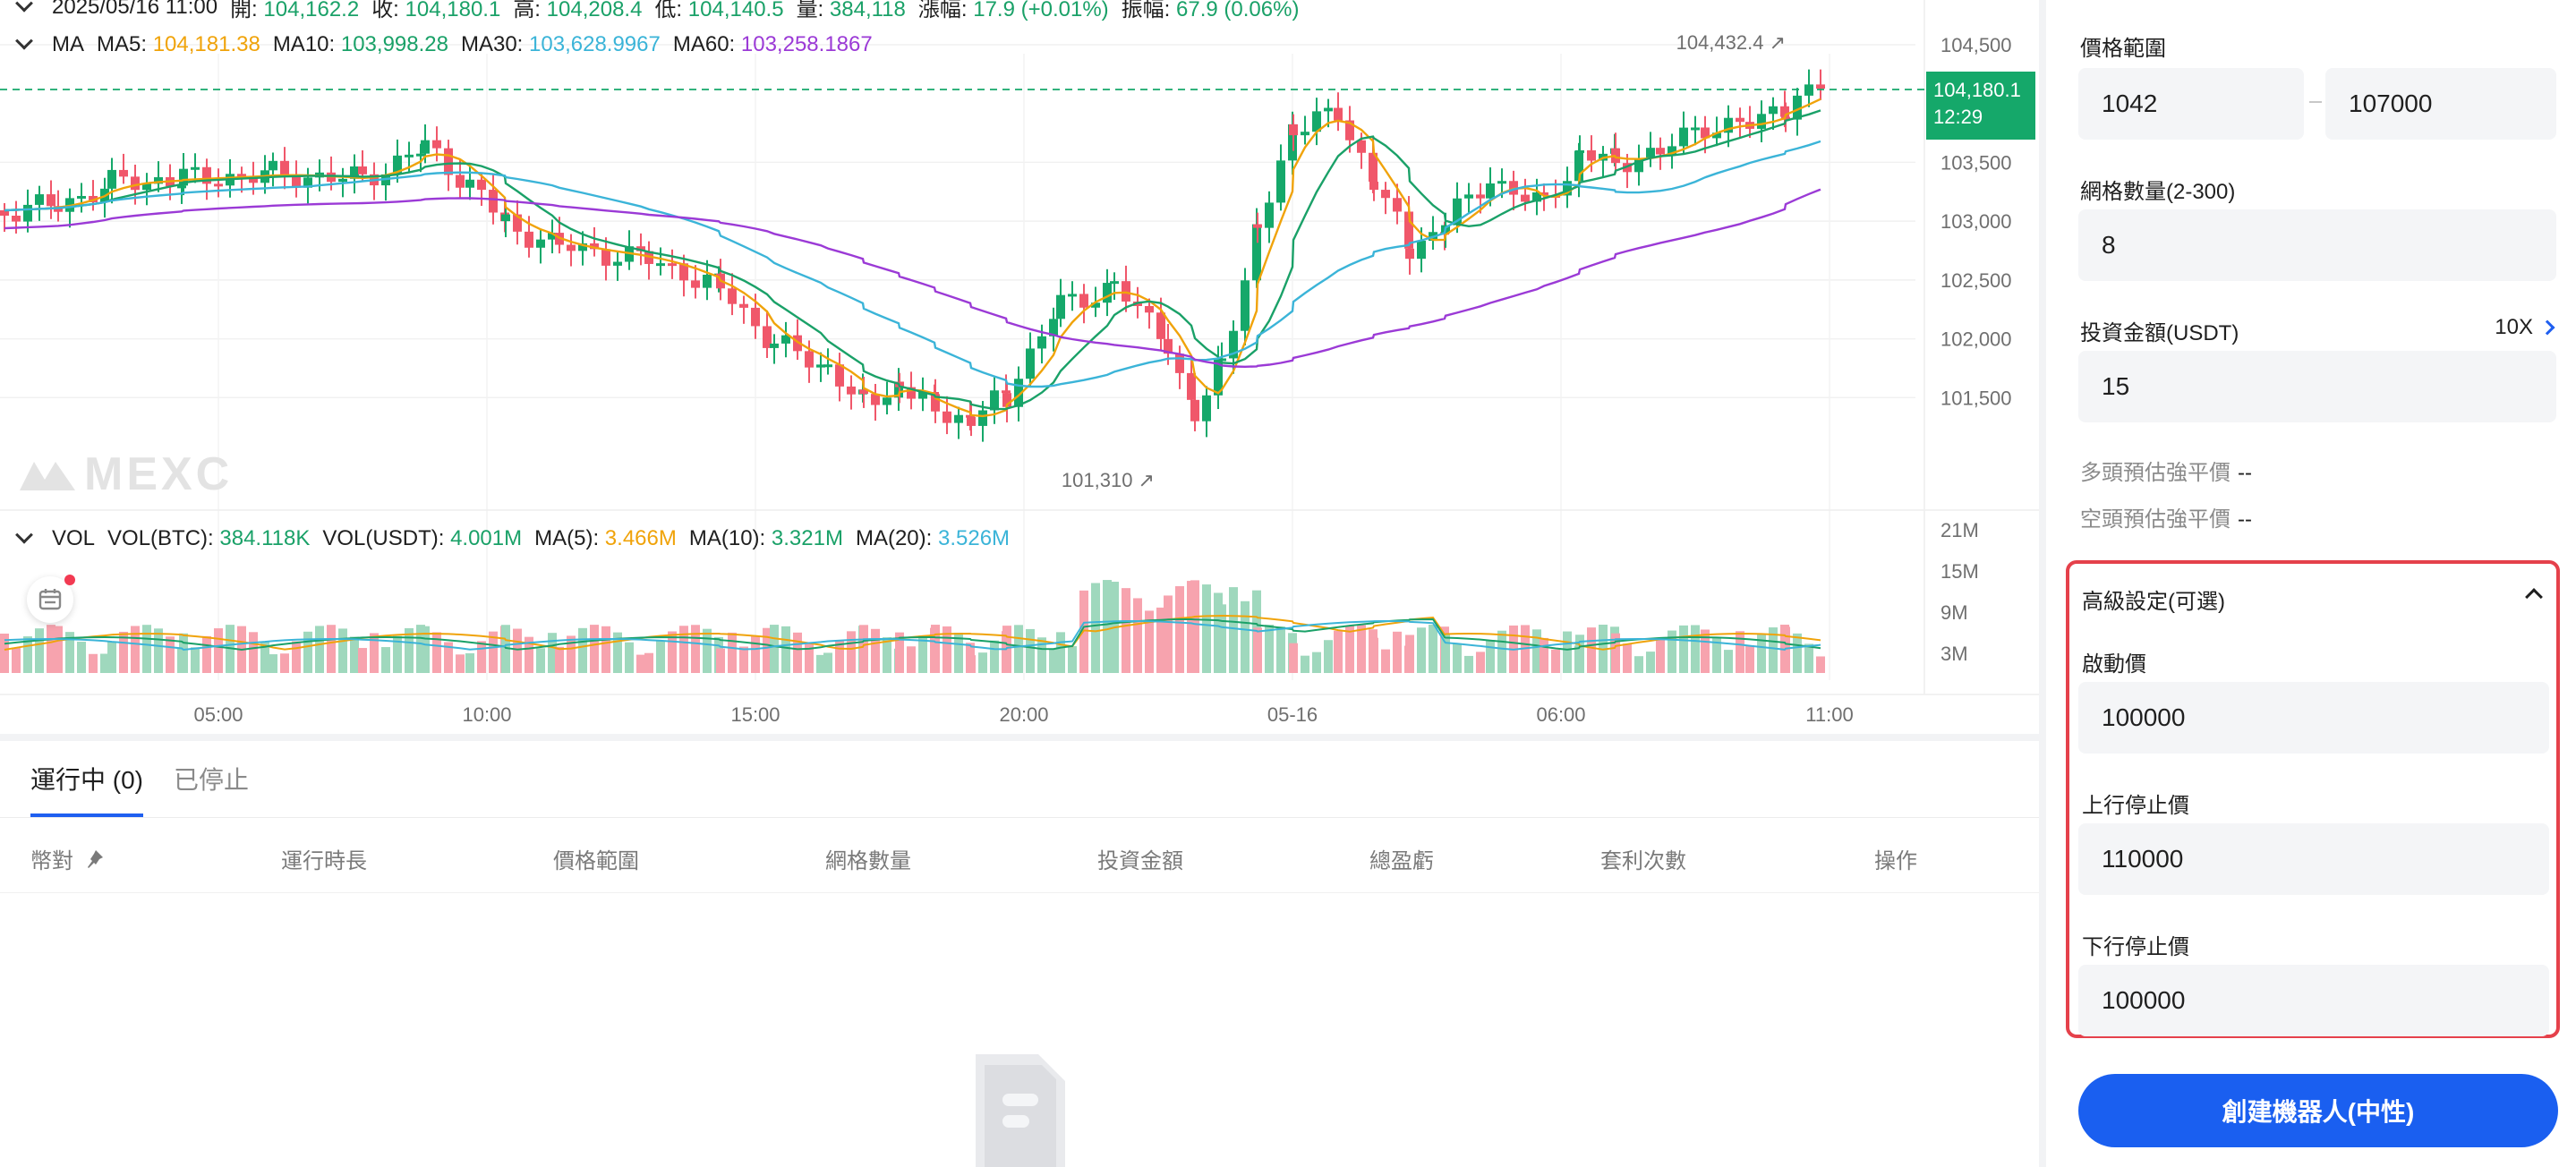 This screenshot has width=2576, height=1167. Describe the element at coordinates (2153, 602) in the screenshot. I see `advanced-settings-toggle: 高級設定(可選)` at that location.